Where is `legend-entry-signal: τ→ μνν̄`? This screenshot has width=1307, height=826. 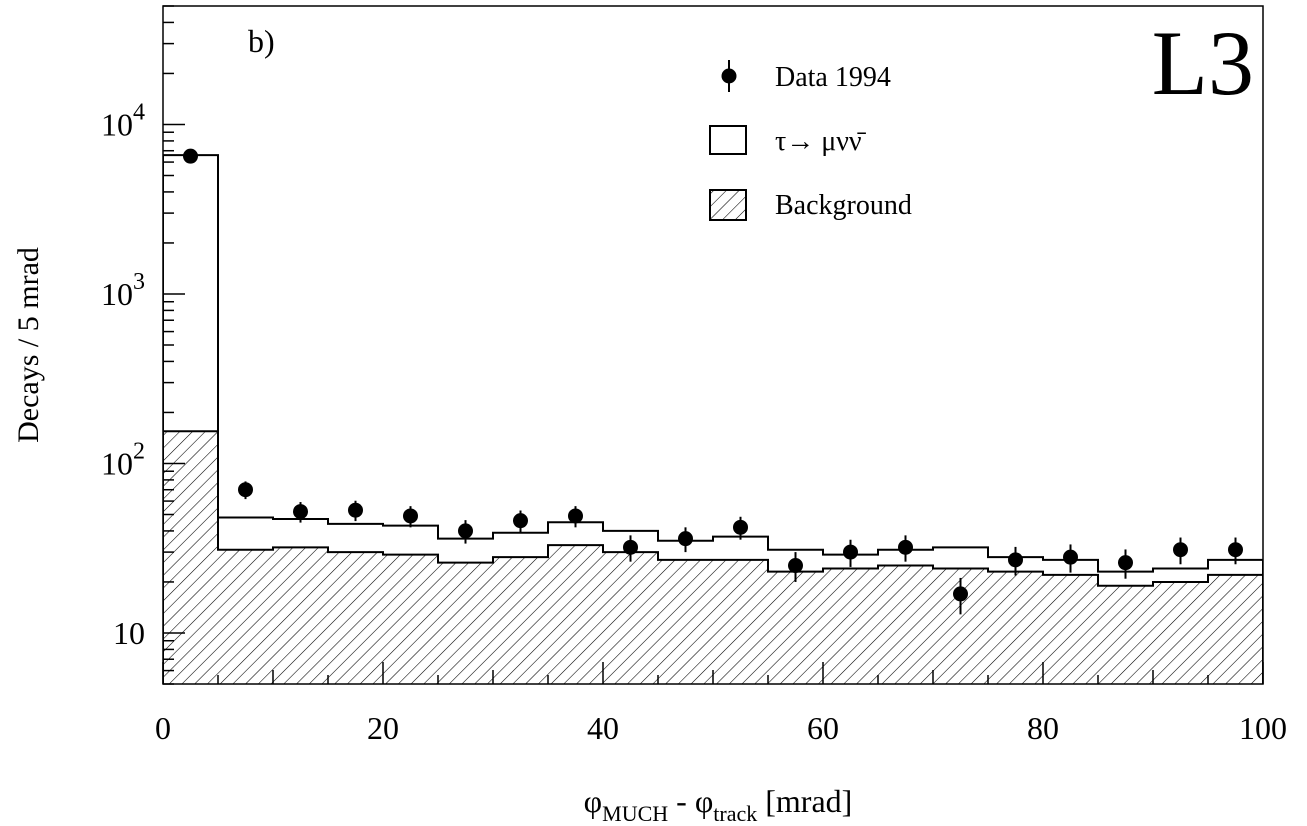
legend-entry-signal: τ→ μνν̄ is located at coordinates (788, 141).